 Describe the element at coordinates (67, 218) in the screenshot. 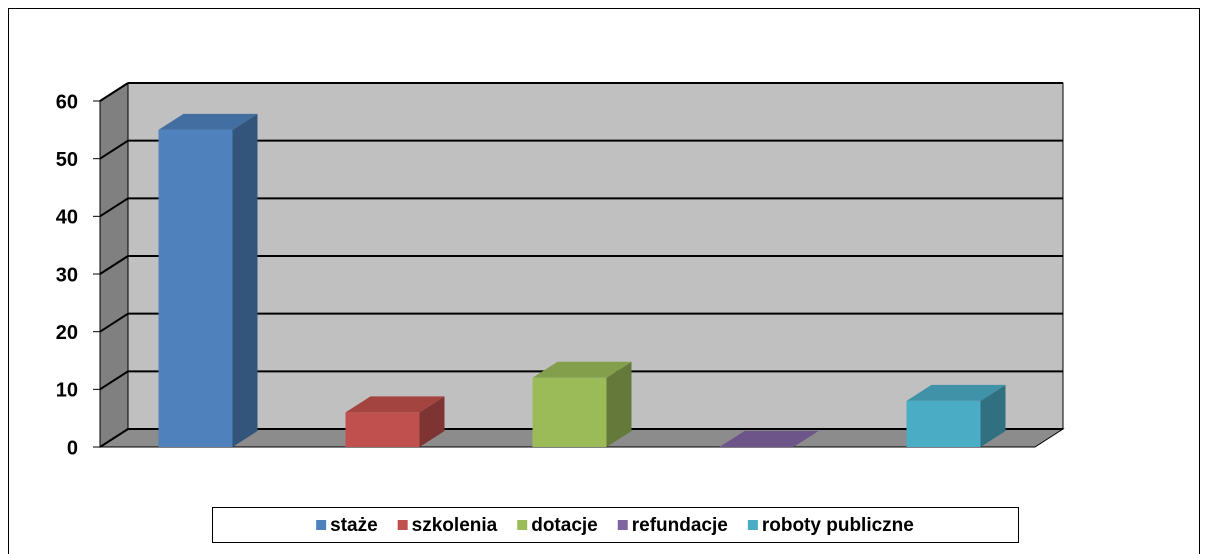

I see `y-tick-label: 40` at that location.